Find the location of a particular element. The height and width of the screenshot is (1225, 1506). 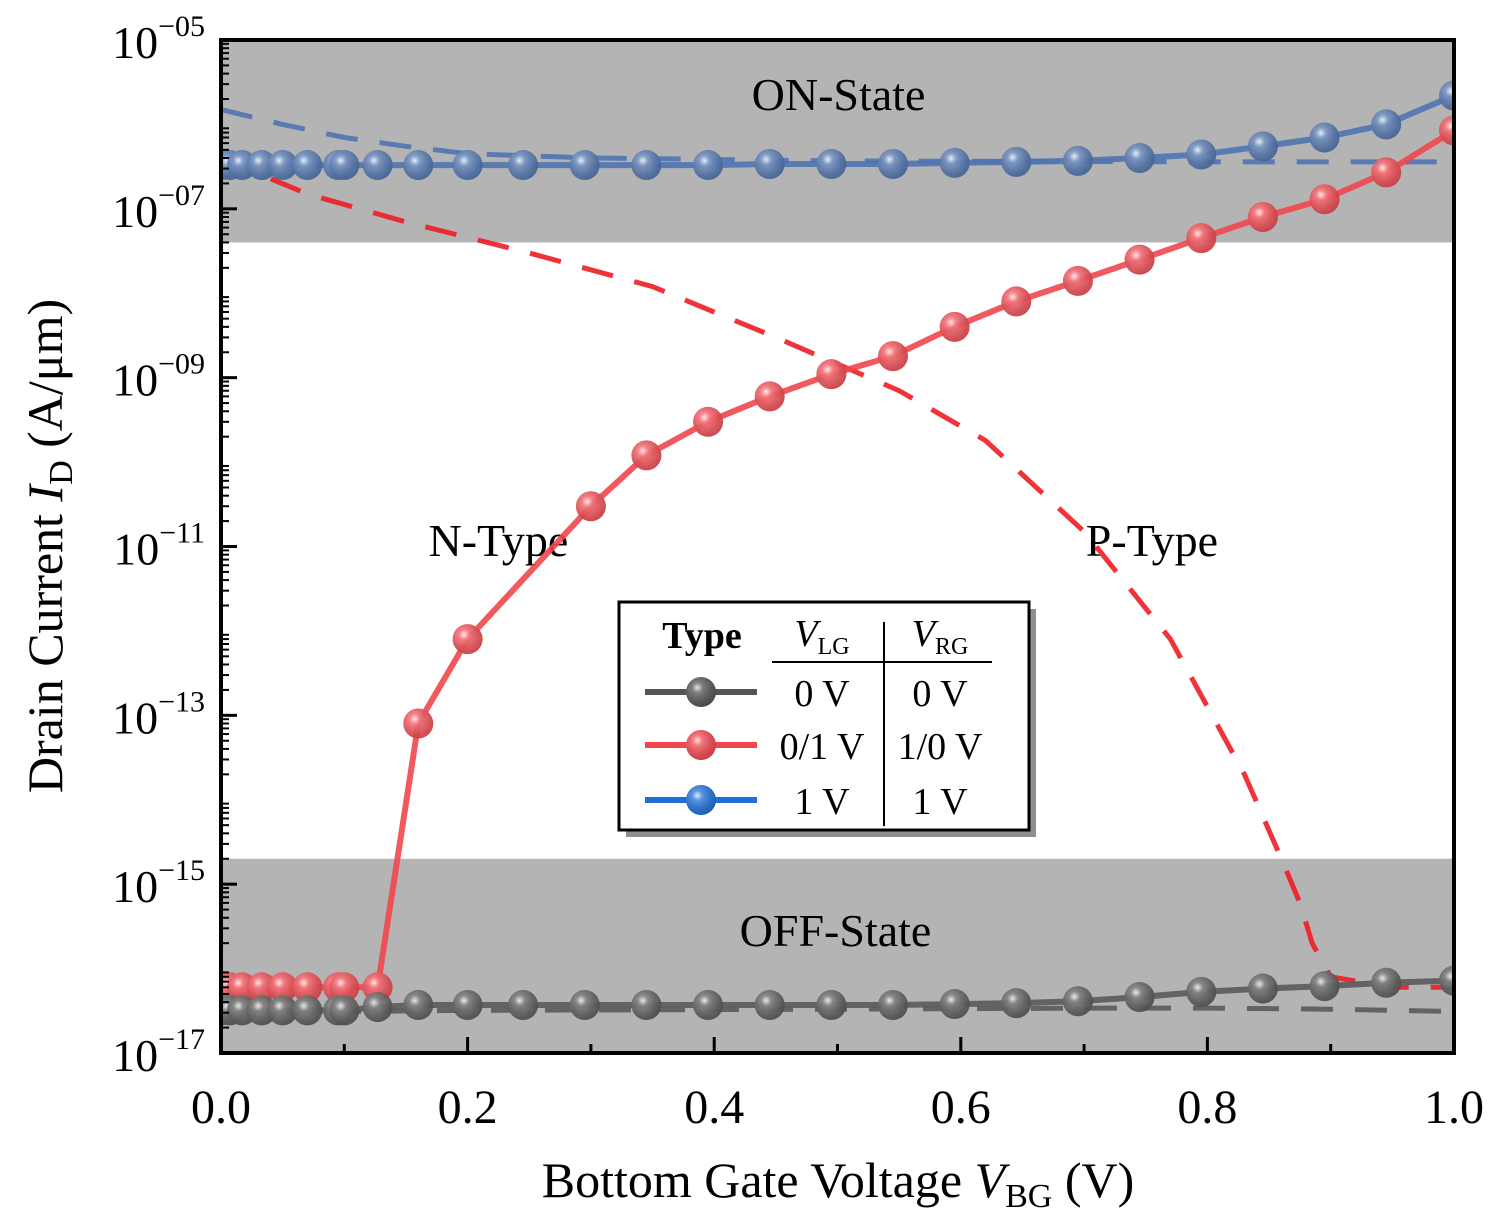

legend-header-type: Type is located at coordinates (702, 636).